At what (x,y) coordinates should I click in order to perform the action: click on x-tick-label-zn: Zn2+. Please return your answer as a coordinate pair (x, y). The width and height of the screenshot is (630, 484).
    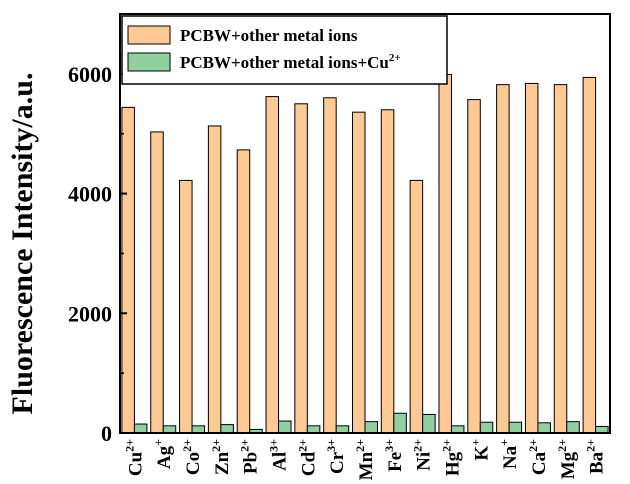
    Looking at the image, I should click on (221, 457).